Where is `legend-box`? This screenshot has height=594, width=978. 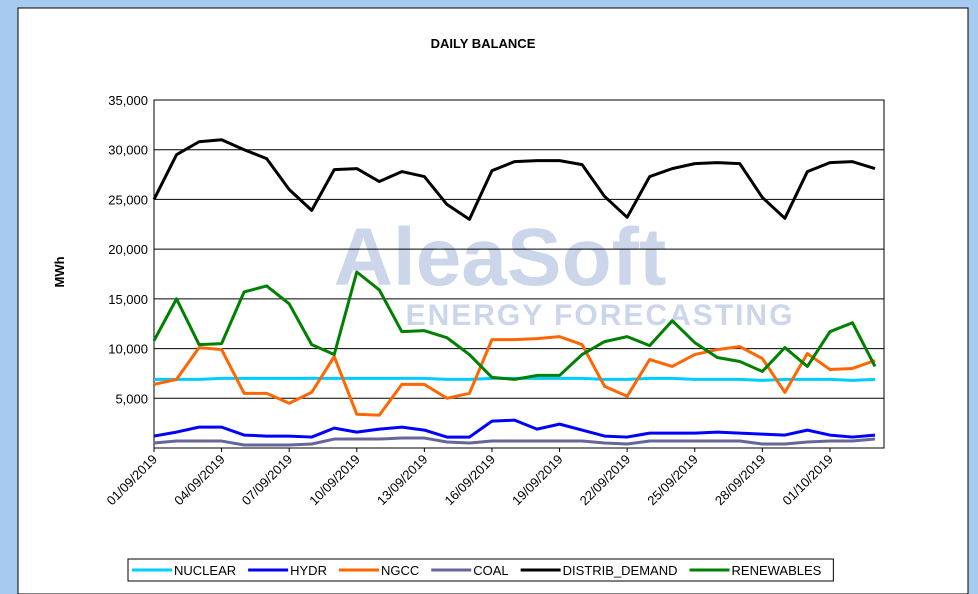 legend-box is located at coordinates (480, 570).